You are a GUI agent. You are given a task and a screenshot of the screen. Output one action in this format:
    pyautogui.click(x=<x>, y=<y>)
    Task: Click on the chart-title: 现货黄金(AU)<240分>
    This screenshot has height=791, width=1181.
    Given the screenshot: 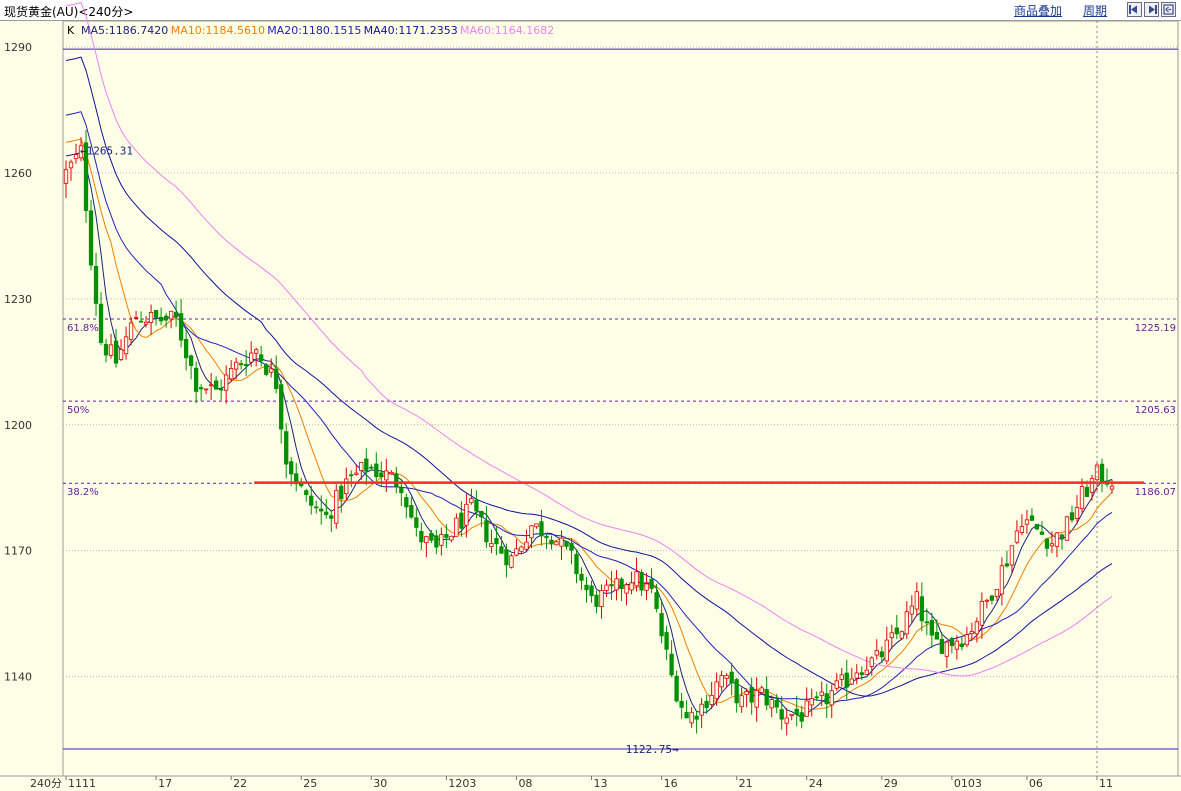 What is the action you would take?
    pyautogui.click(x=69, y=12)
    